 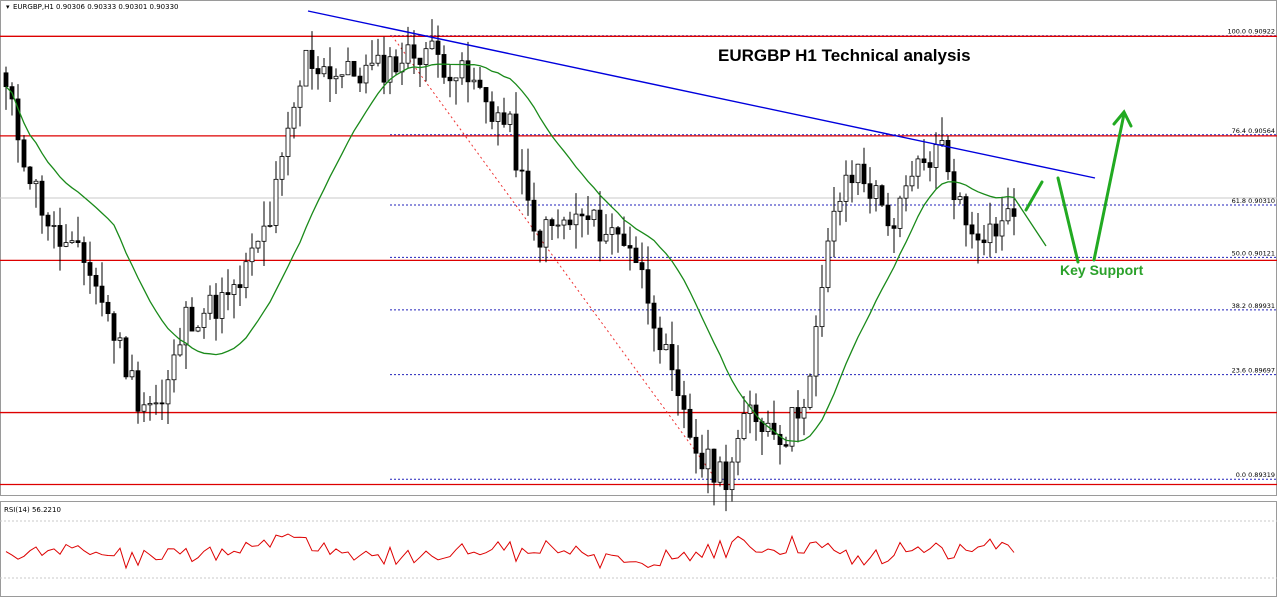 What do you see at coordinates (1253, 201) in the screenshot?
I see `fib-level-label: 61.8 0.90310` at bounding box center [1253, 201].